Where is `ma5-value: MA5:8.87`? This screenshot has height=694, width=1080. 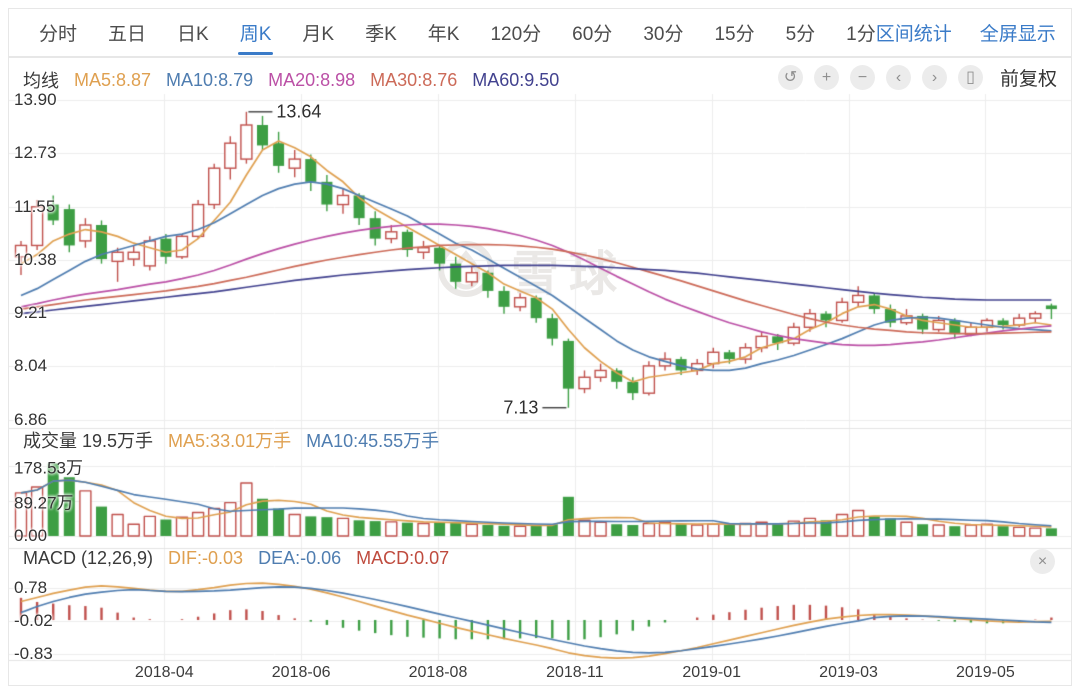
ma5-value: MA5:8.87 is located at coordinates (113, 79).